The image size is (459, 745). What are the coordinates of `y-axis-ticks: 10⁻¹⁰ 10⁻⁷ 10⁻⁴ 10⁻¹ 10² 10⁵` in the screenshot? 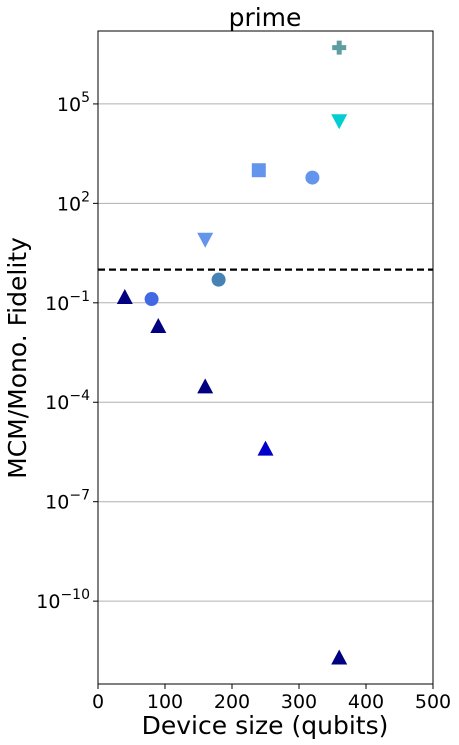 It's located at (67, 351).